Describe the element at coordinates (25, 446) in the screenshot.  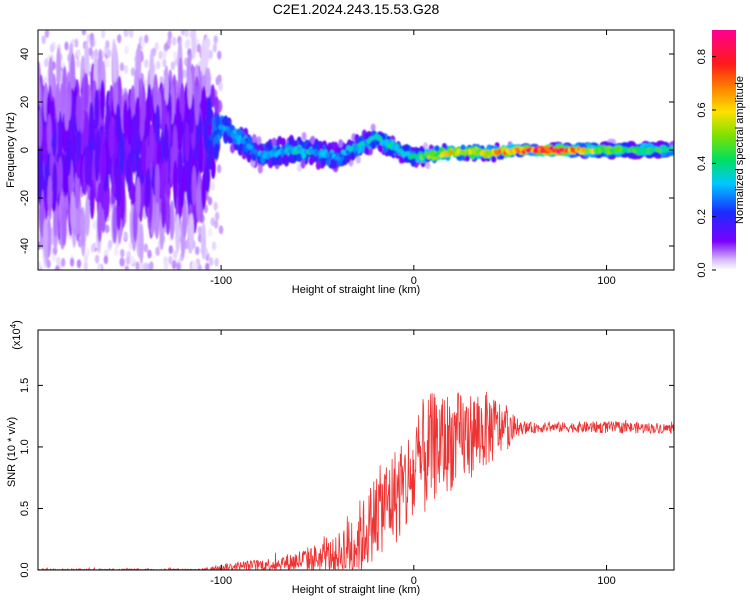
I see `snr-y-tick-label: 1.0` at that location.